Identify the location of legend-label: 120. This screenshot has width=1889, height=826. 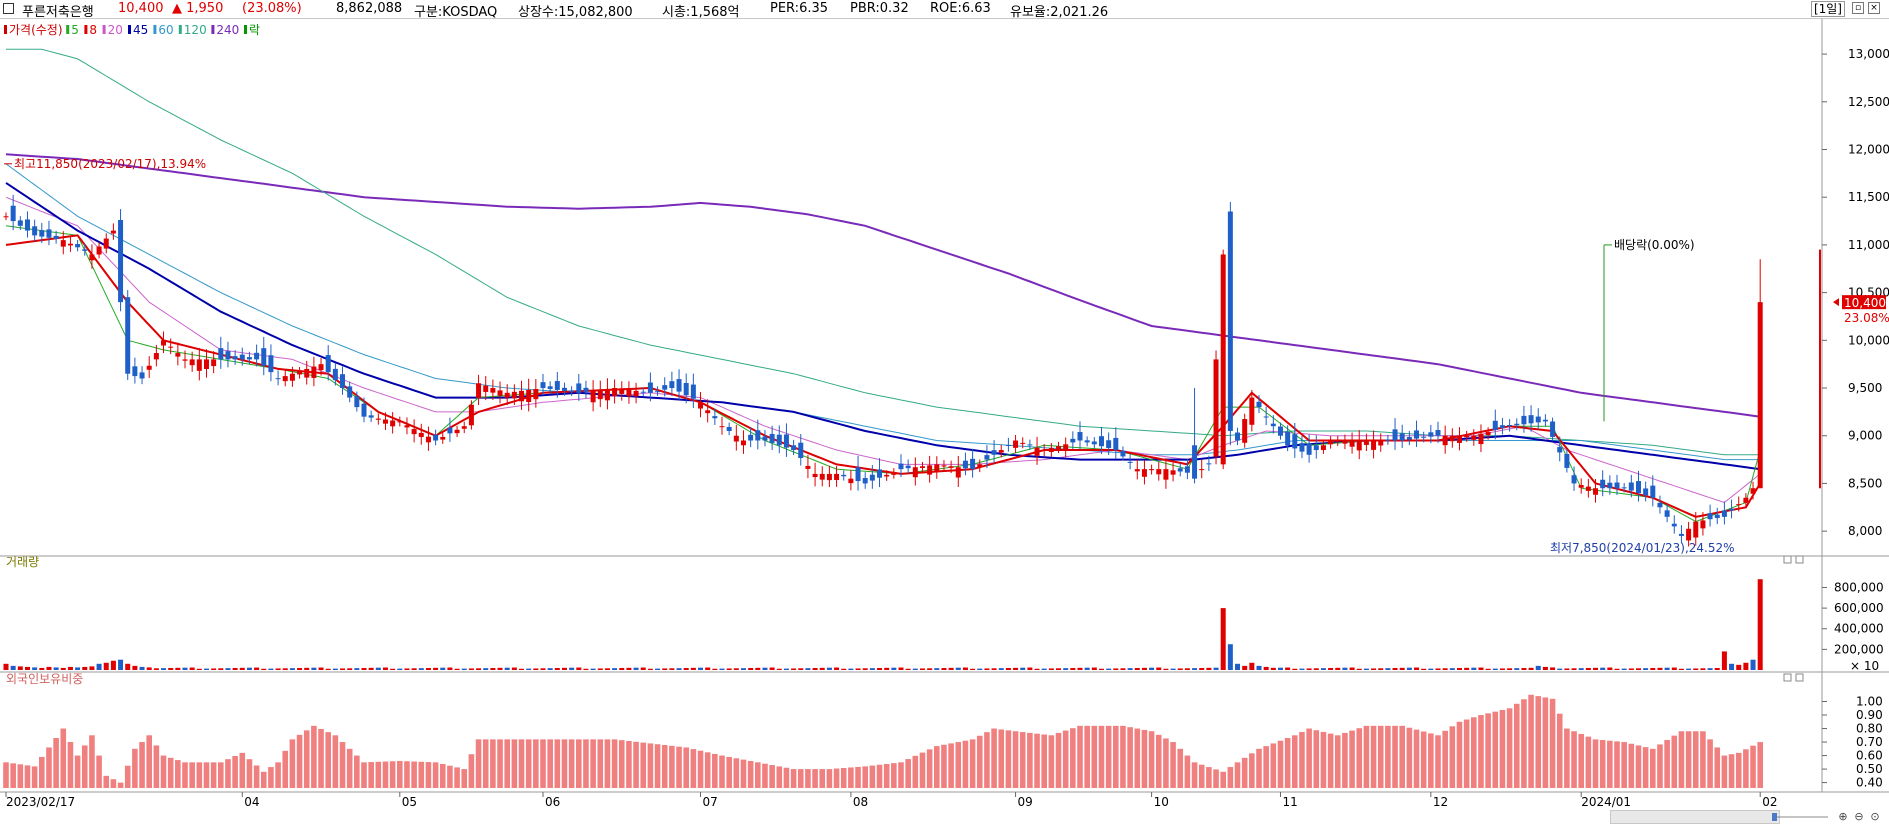
(195, 30).